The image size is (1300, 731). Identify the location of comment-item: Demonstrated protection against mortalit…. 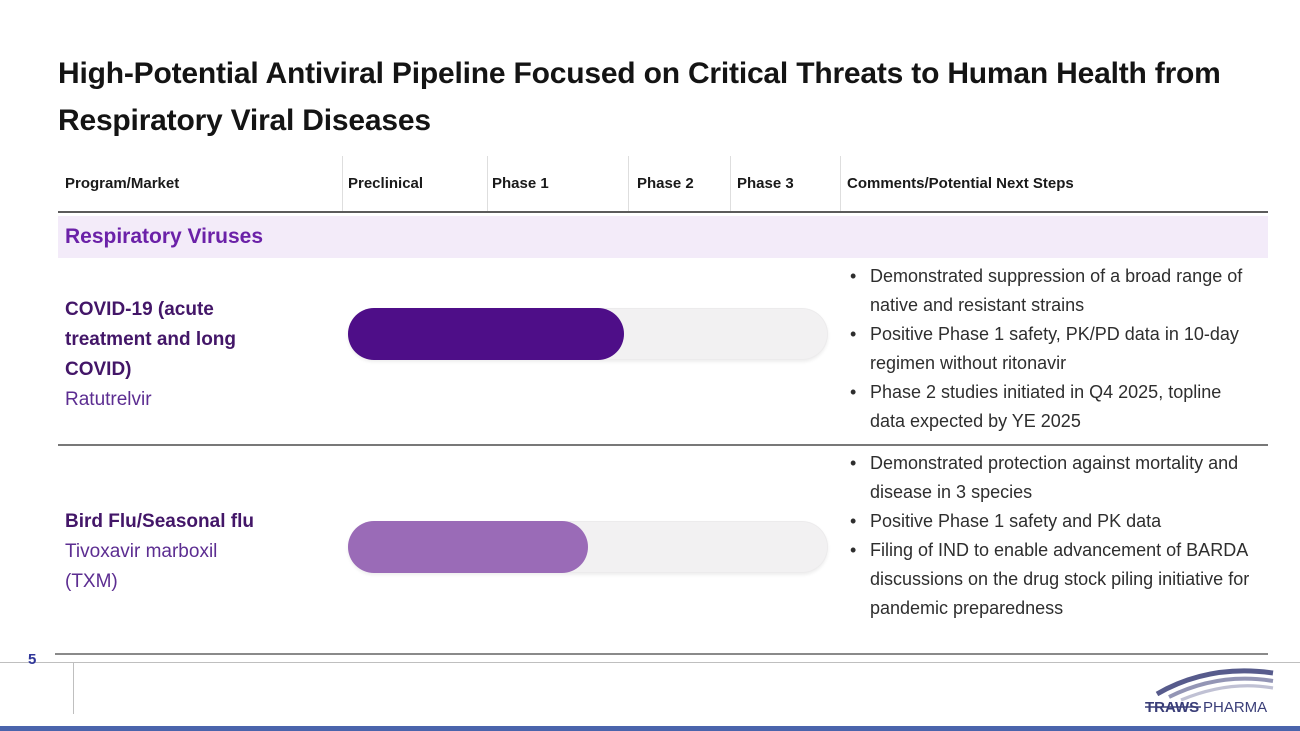
(1048, 478).